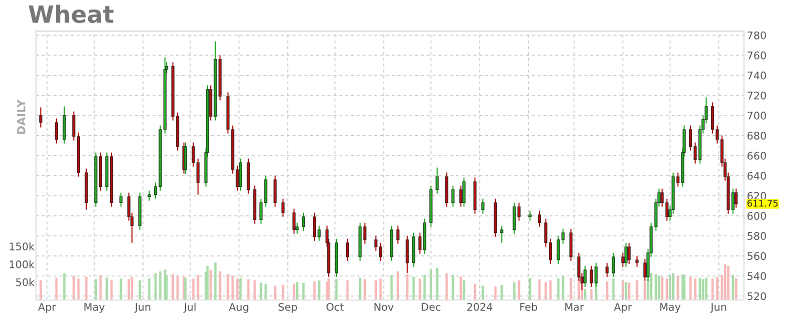 The height and width of the screenshot is (320, 800). Describe the element at coordinates (757, 216) in the screenshot. I see `y-tick-label: 600` at that location.